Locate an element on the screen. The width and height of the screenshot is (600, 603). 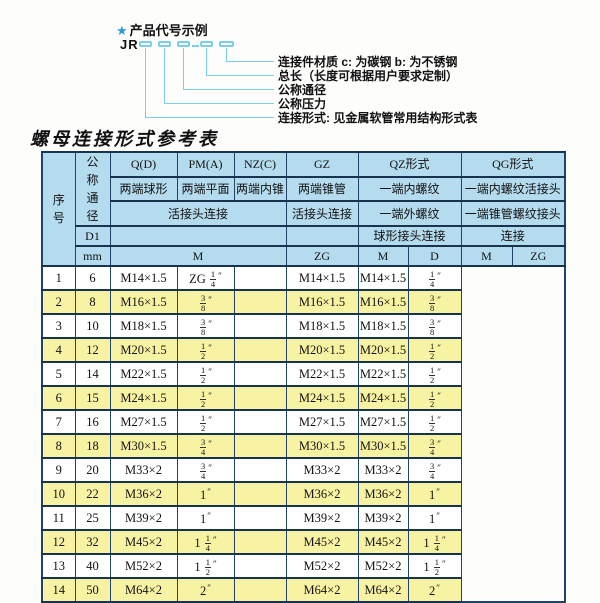
cell-dn_mm: 12 is located at coordinates (92, 350).